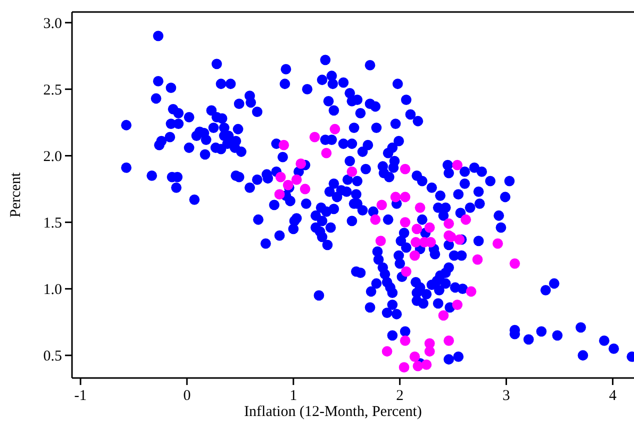 The width and height of the screenshot is (634, 426). What do you see at coordinates (612, 396) in the screenshot?
I see `x-tick-label: 4` at bounding box center [612, 396].